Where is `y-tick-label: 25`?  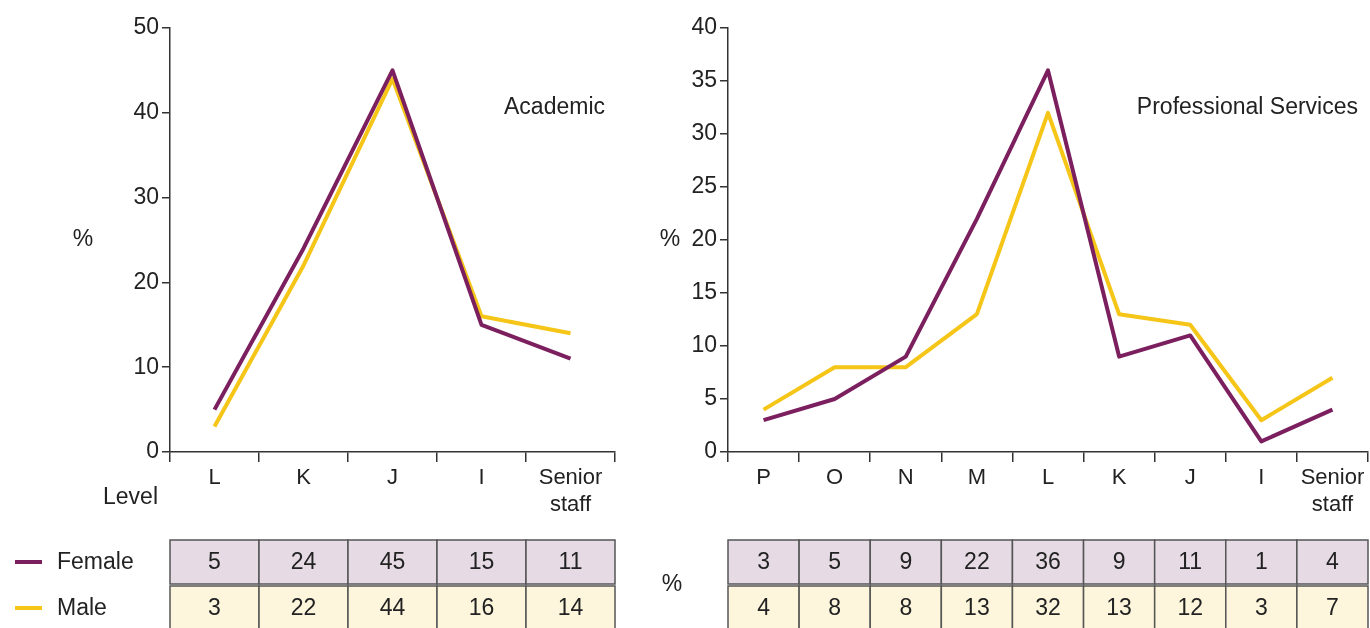
y-tick-label: 25 is located at coordinates (704, 185).